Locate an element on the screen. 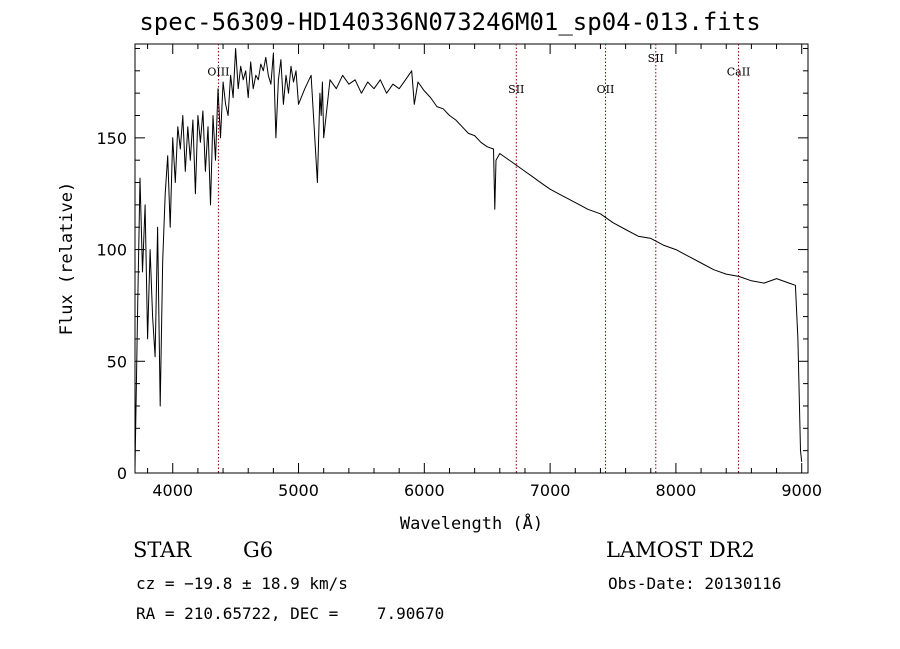 The image size is (900, 649). x-tick-label: 5000 is located at coordinates (298, 490).